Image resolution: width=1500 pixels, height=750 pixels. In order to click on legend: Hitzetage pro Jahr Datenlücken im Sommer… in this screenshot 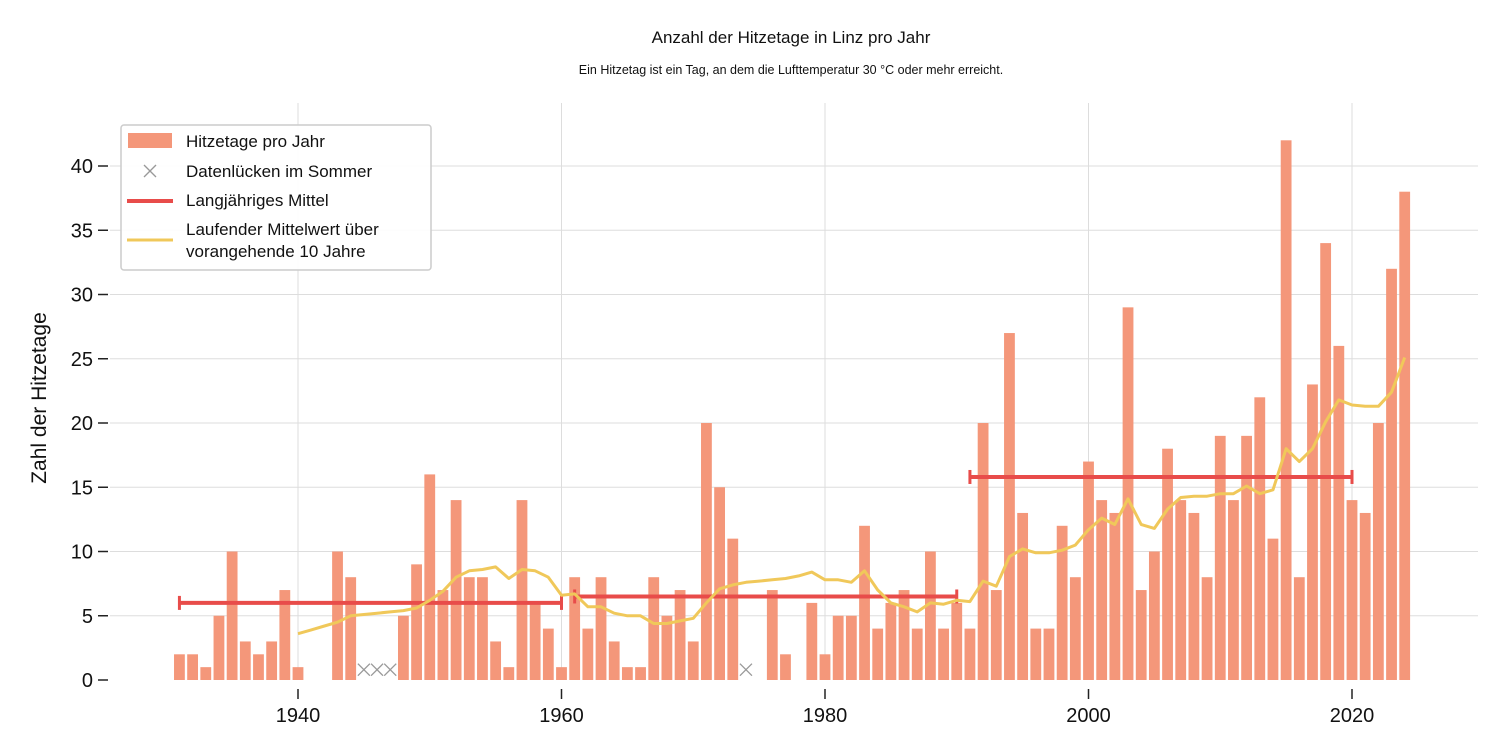, I will do `click(276, 197)`.